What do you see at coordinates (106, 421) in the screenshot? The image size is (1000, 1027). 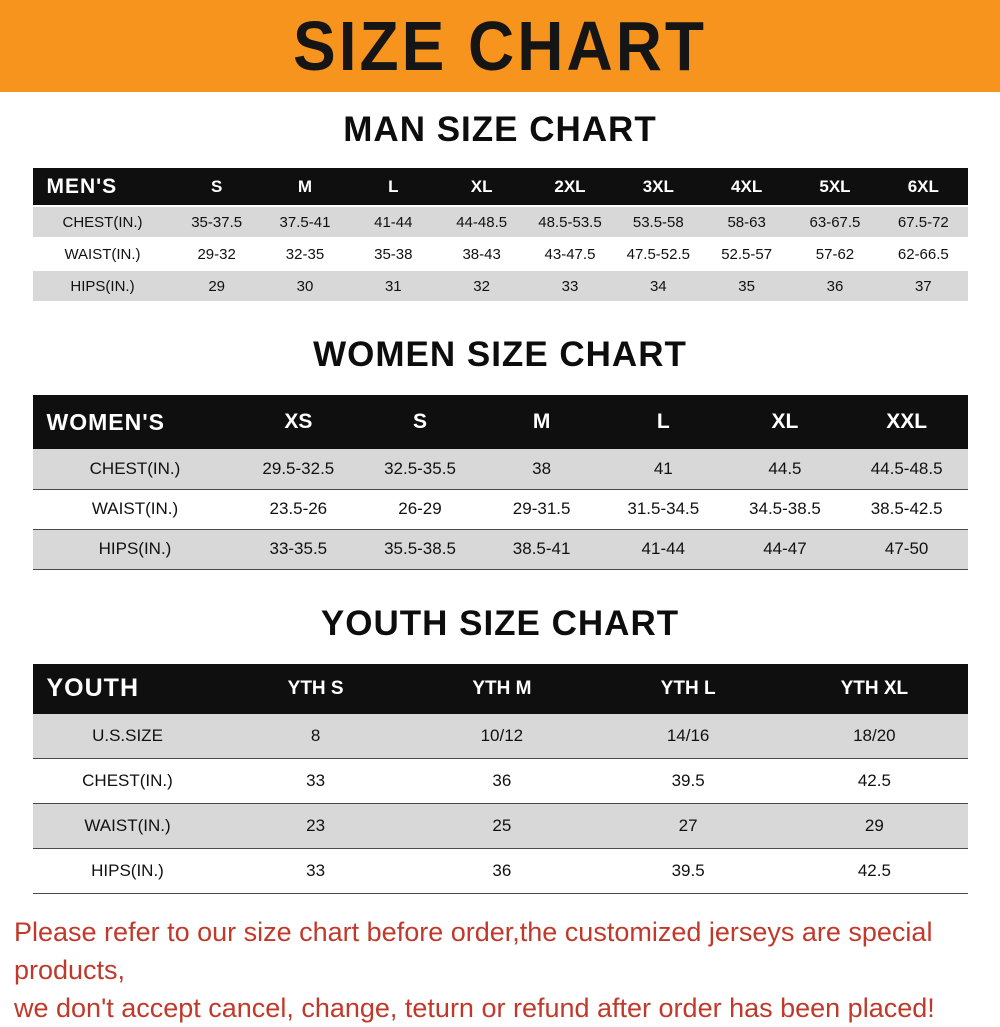 I see `women-table-title: WOMEN'S` at bounding box center [106, 421].